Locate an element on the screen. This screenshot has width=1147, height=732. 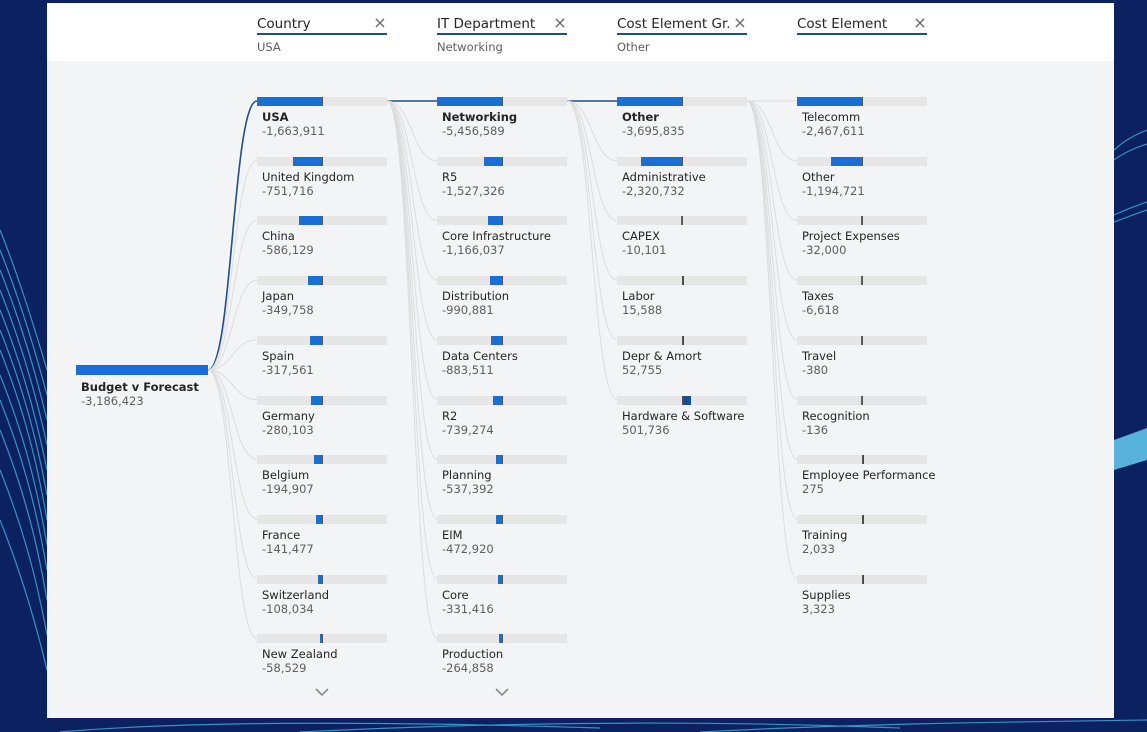
tree-node-switzerland: Switzerland -108,034 is located at coordinates (322, 599).